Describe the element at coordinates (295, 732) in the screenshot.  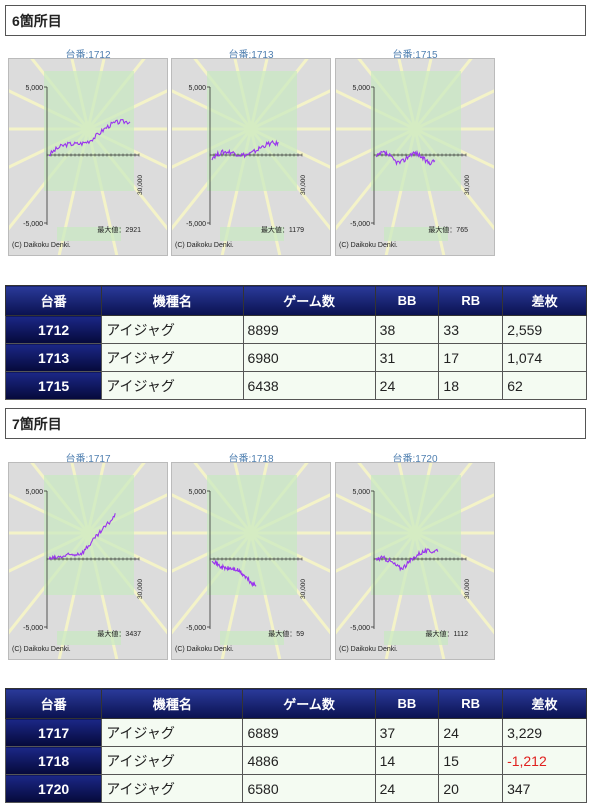
I see `table-row: 1717 アイジャグ 6889 37 24 3,229` at that location.